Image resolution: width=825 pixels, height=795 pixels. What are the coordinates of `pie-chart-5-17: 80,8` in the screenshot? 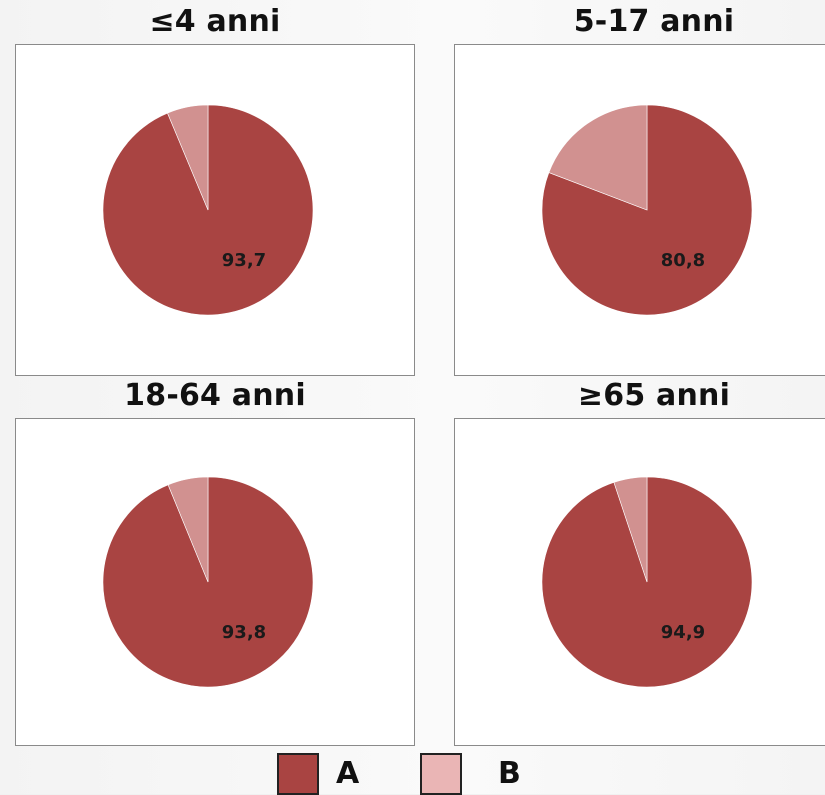 It's located at (647, 210).